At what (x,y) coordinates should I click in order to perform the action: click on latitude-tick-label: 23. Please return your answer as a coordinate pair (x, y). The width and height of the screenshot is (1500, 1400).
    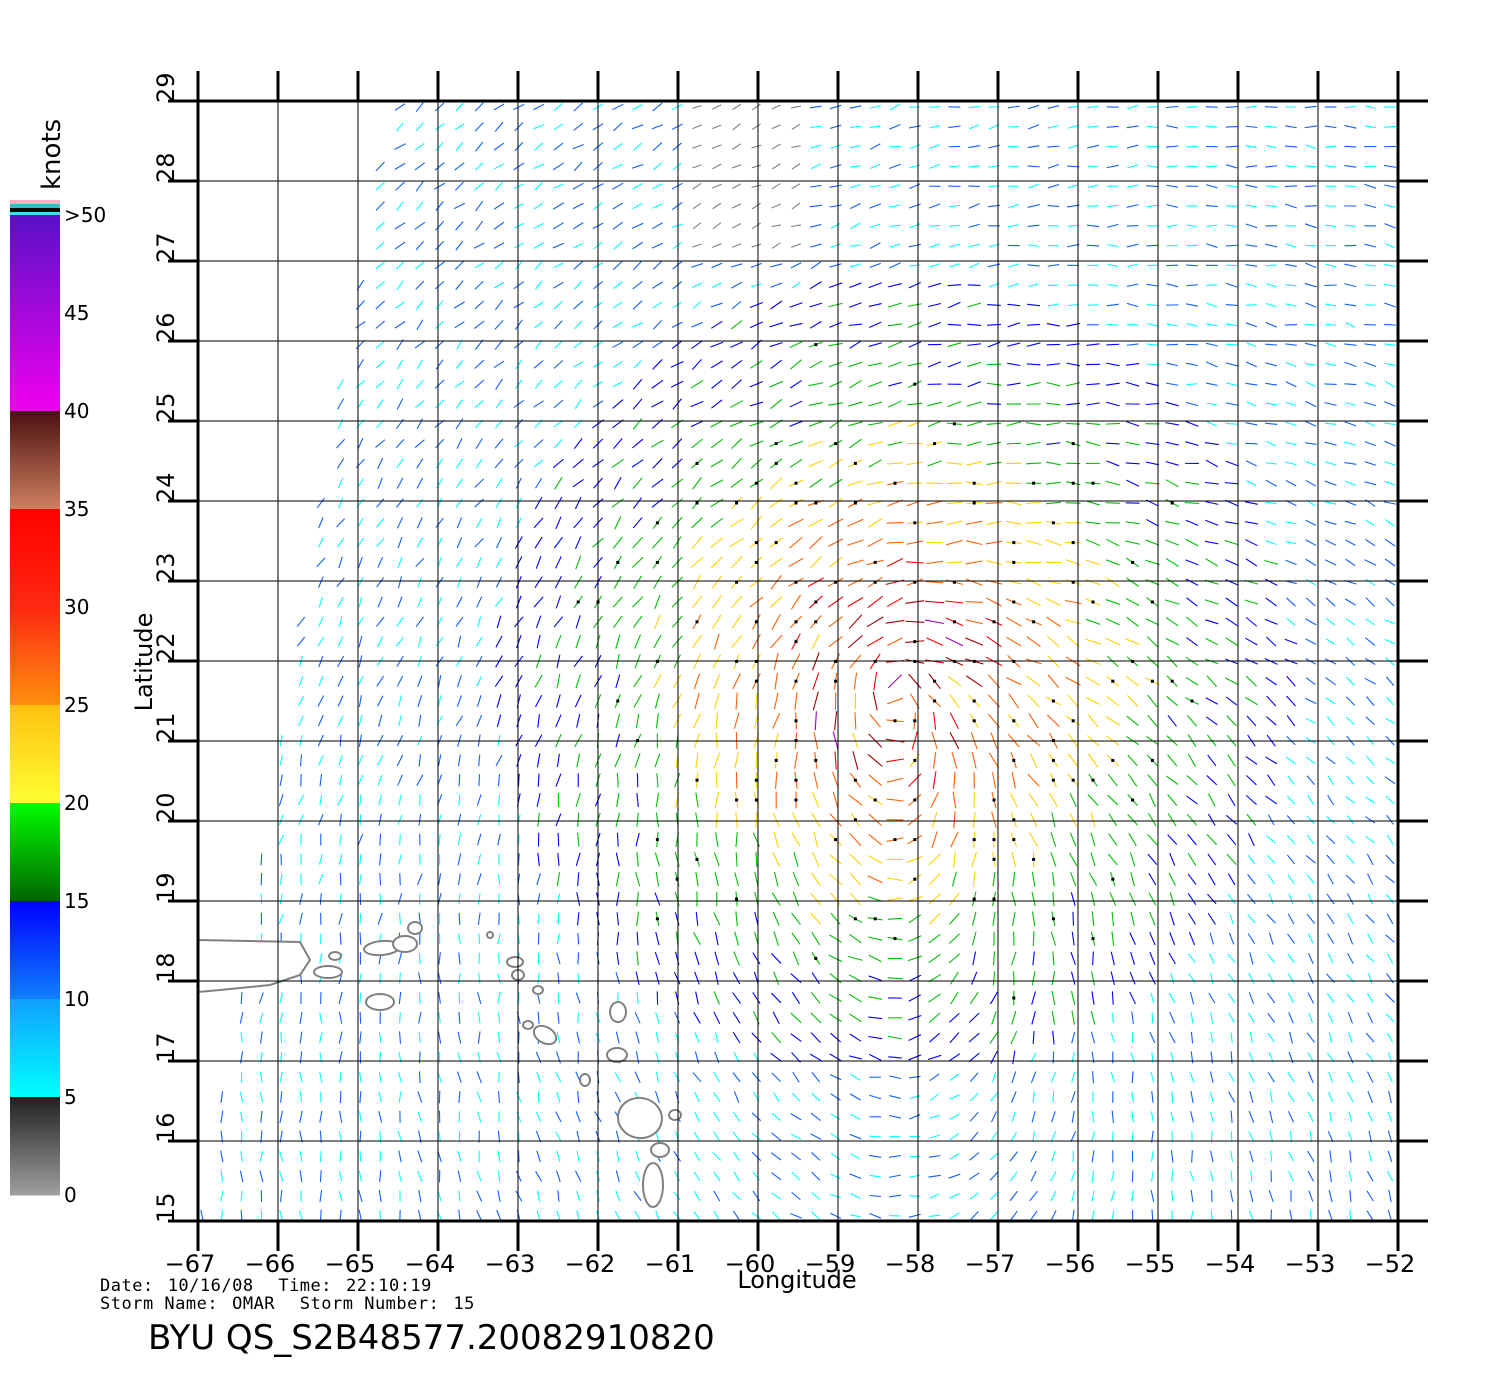
    Looking at the image, I should click on (166, 567).